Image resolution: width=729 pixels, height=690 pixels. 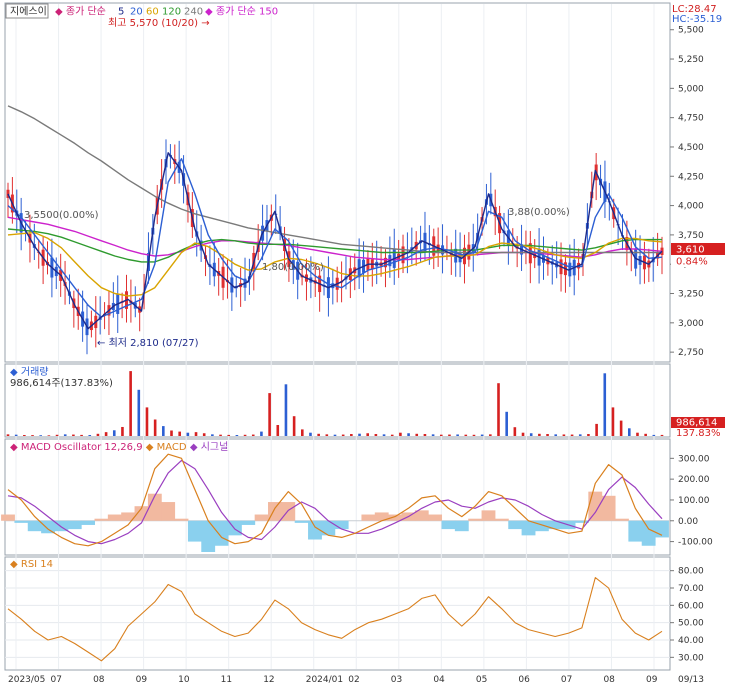 I want to click on price-tick-label: 3,750, so click(x=691, y=236).